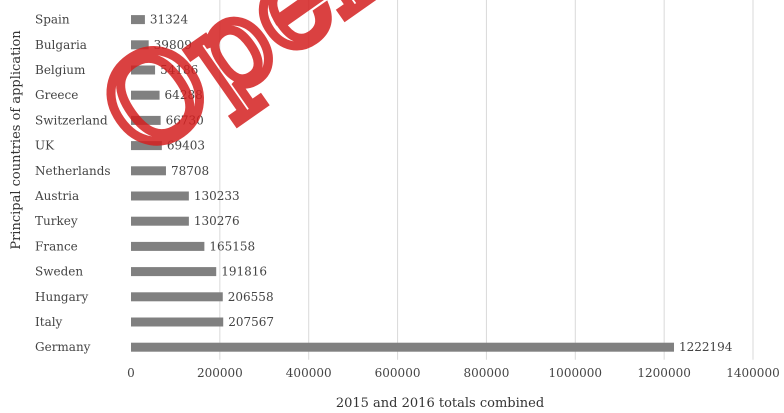  What do you see at coordinates (56, 221) in the screenshot?
I see `category-label: Turkey` at bounding box center [56, 221].